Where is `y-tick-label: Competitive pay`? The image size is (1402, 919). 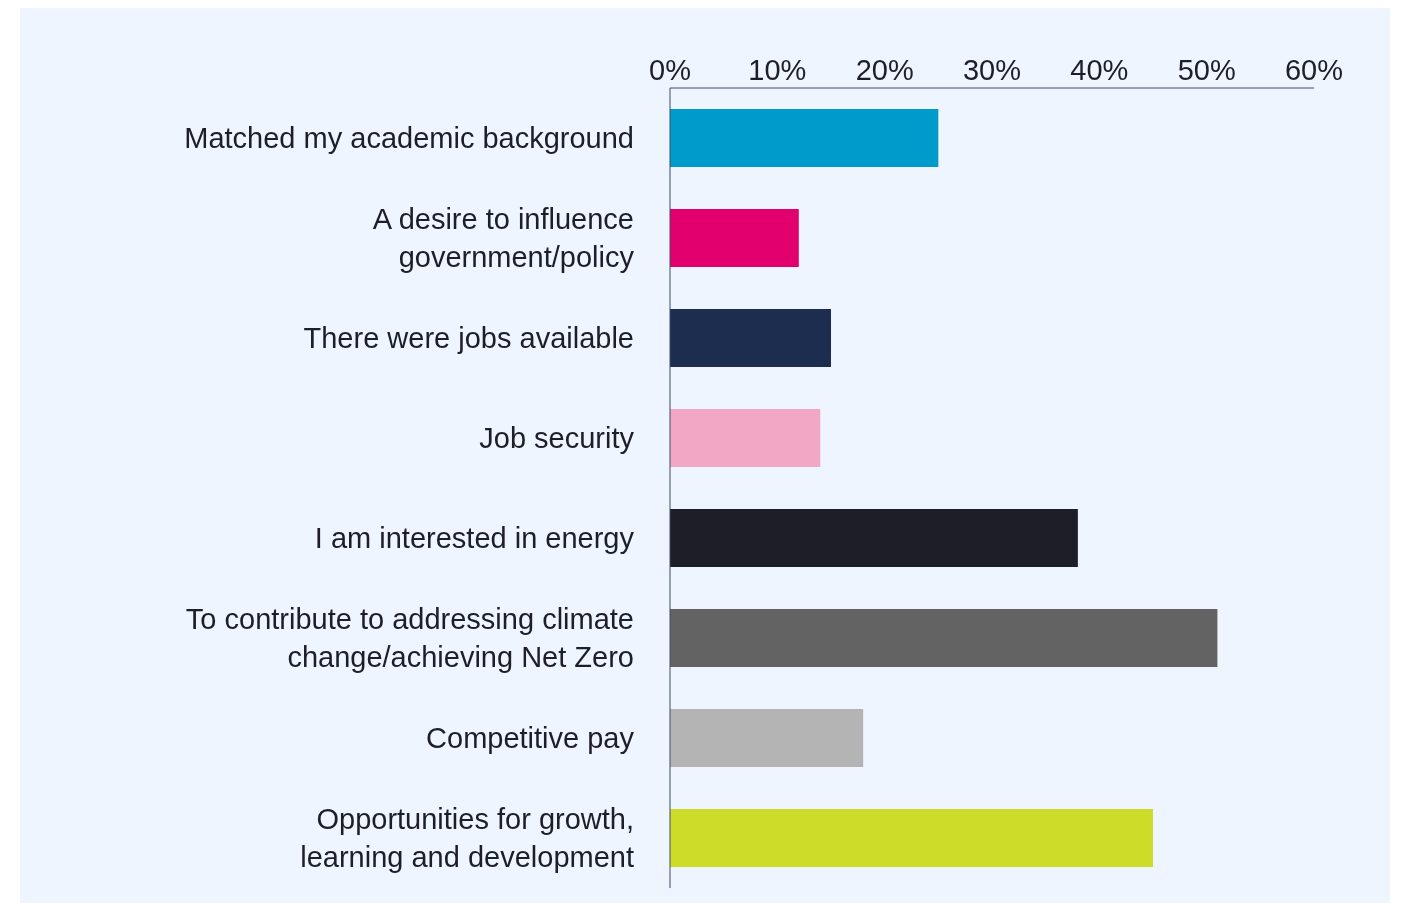
y-tick-label: Competitive pay is located at coordinates (530, 738).